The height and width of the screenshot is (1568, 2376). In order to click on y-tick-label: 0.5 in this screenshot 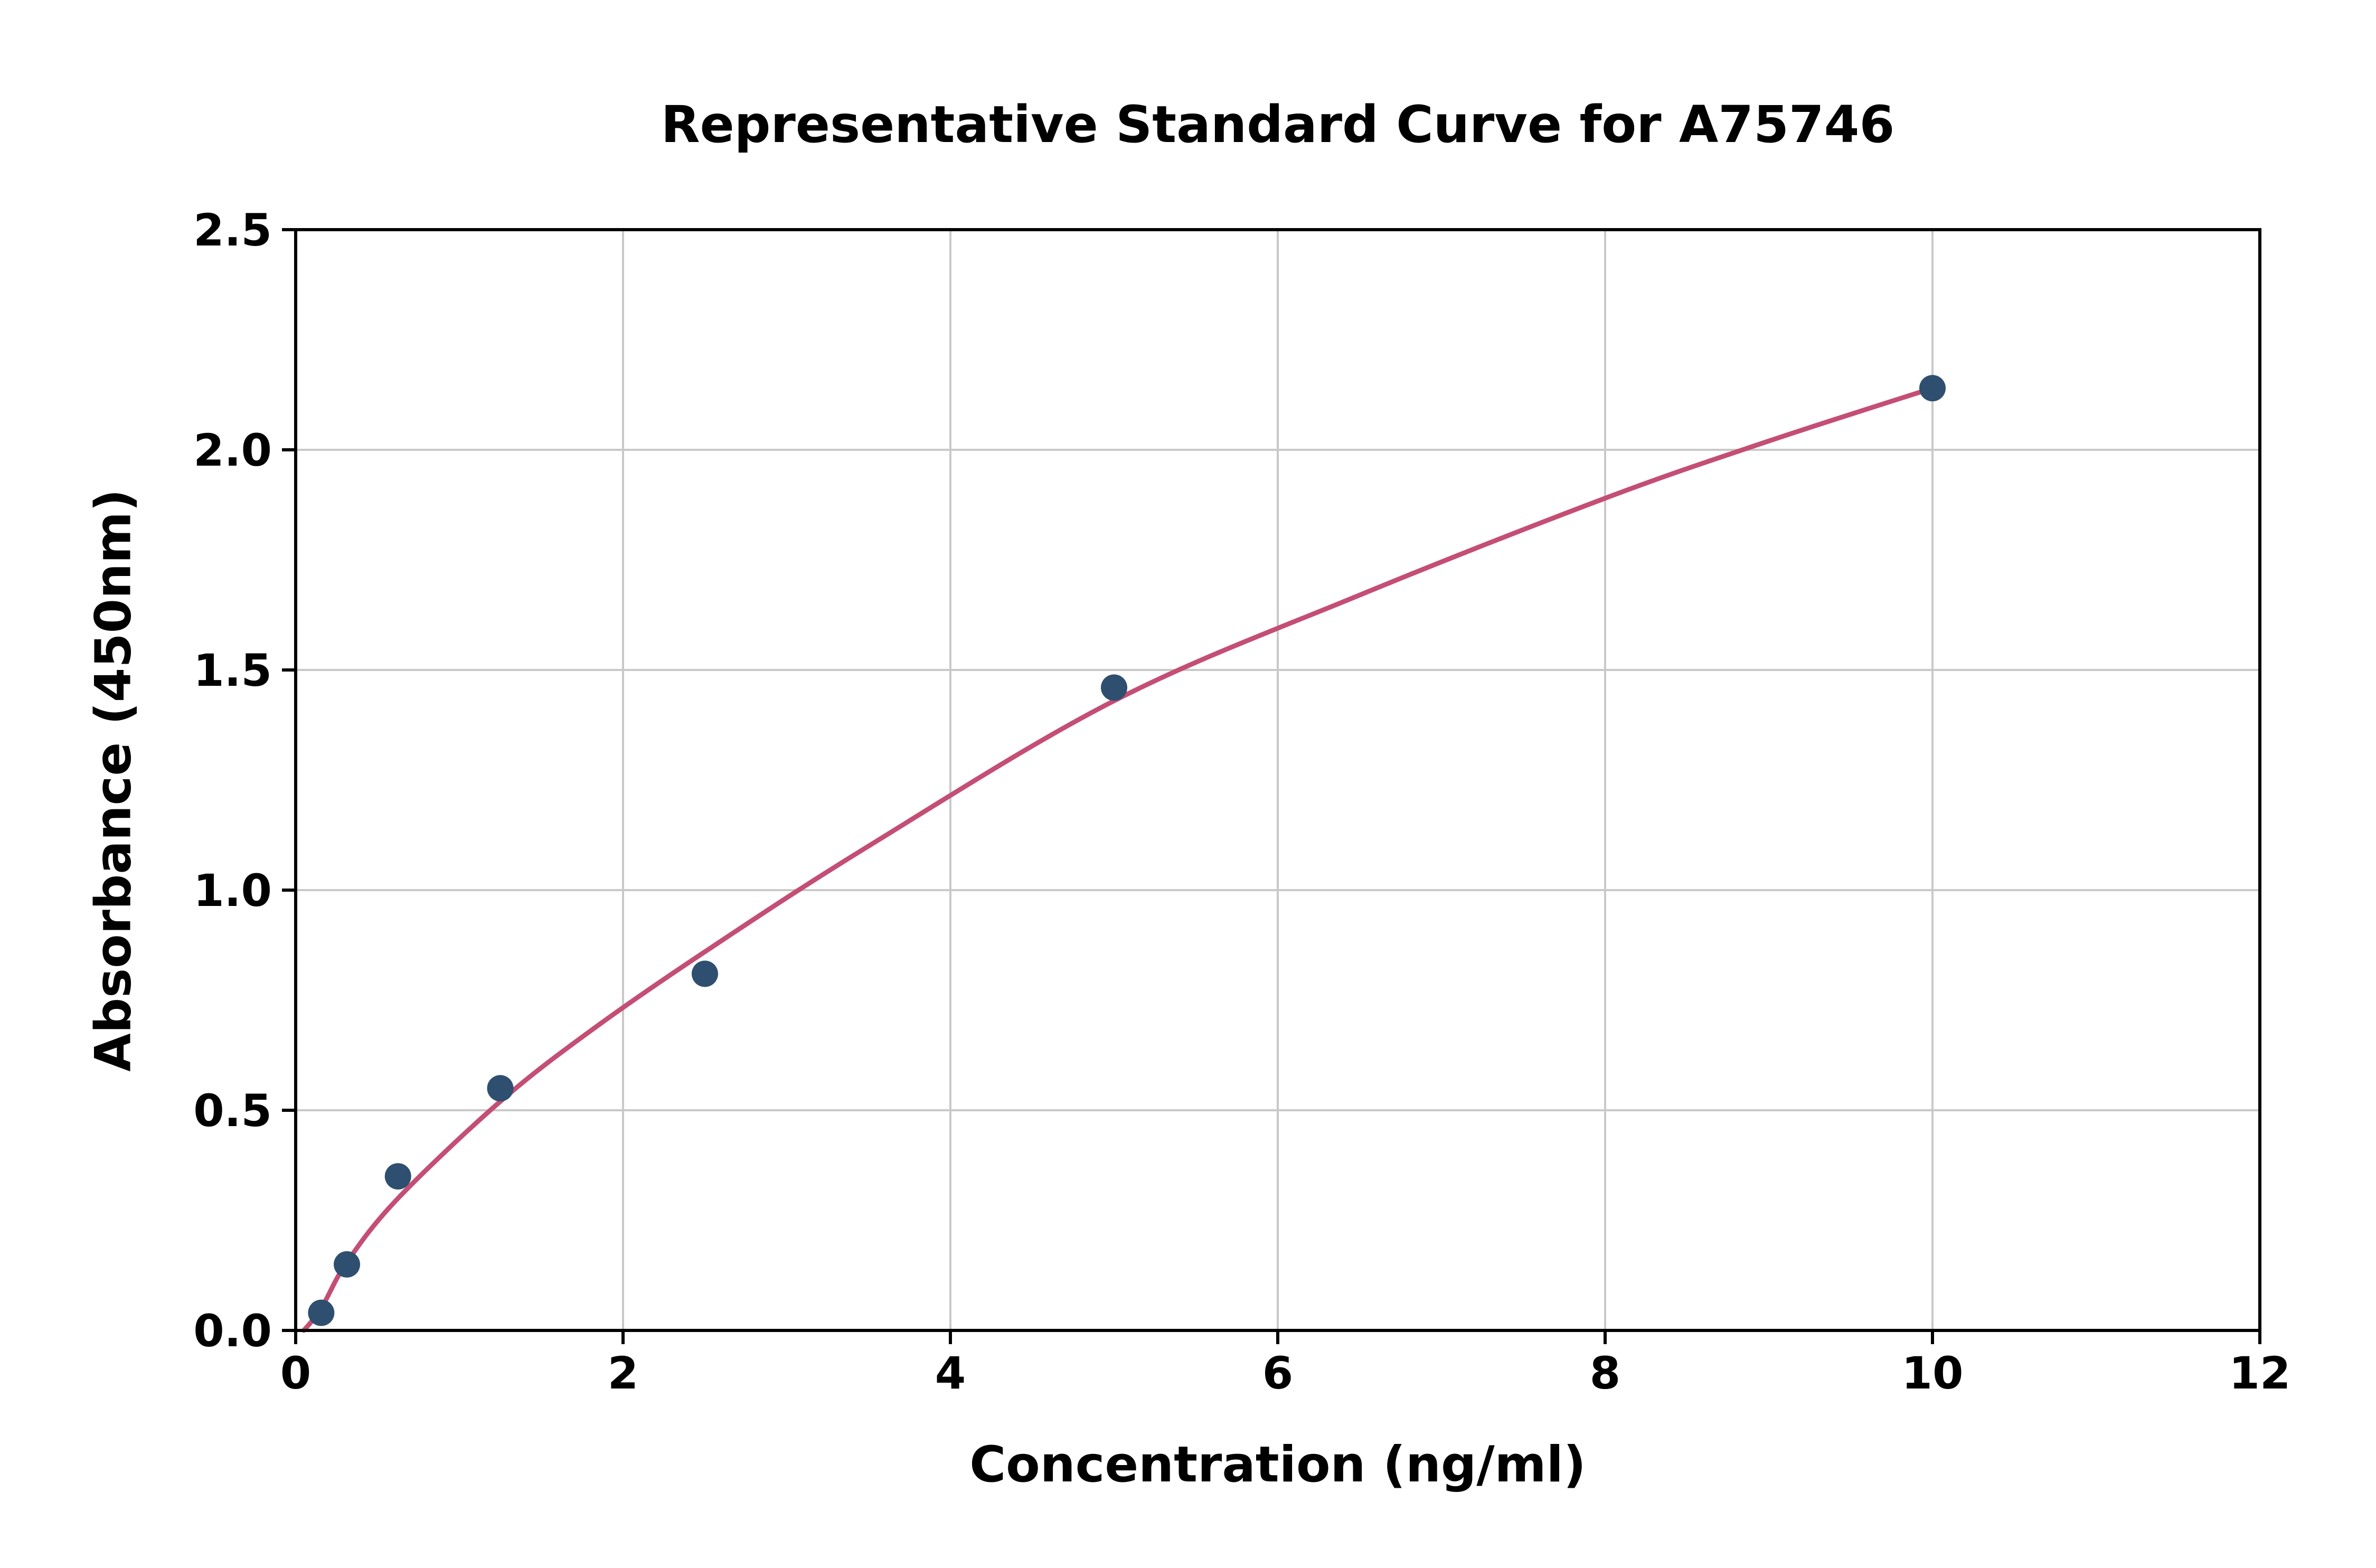, I will do `click(233, 1111)`.